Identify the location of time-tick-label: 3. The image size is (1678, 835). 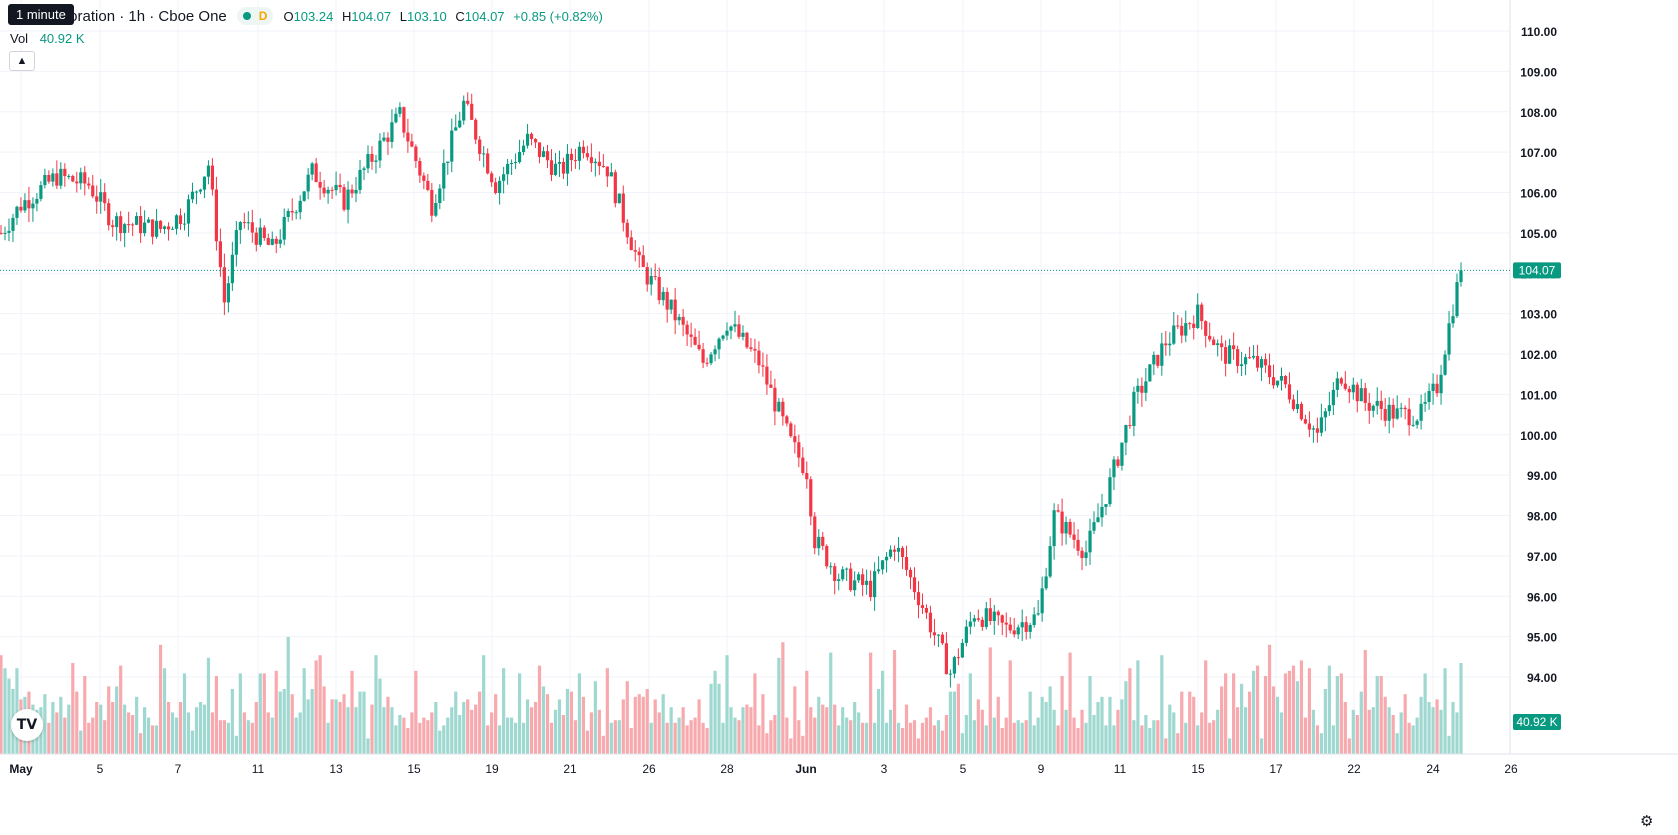
(884, 769).